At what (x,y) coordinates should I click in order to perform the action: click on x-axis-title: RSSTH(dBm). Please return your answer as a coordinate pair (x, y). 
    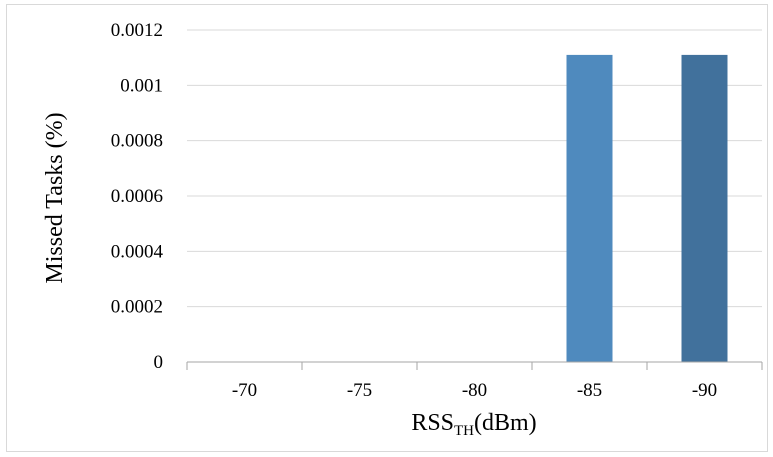
    Looking at the image, I should click on (473, 424).